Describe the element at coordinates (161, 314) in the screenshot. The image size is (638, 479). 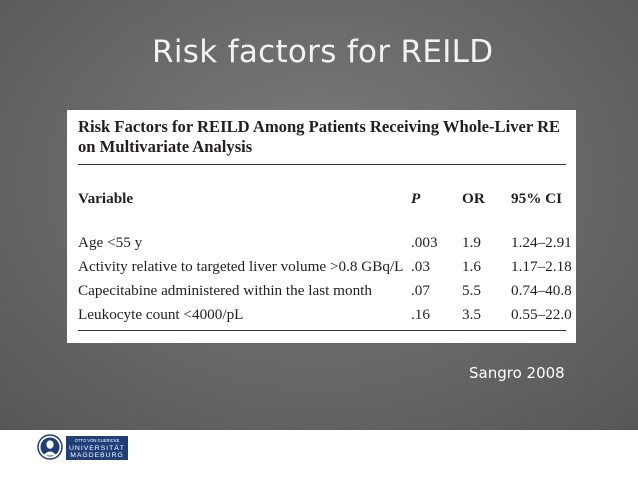
I see `cell-variable: Leukocyte count <4000/pL` at that location.